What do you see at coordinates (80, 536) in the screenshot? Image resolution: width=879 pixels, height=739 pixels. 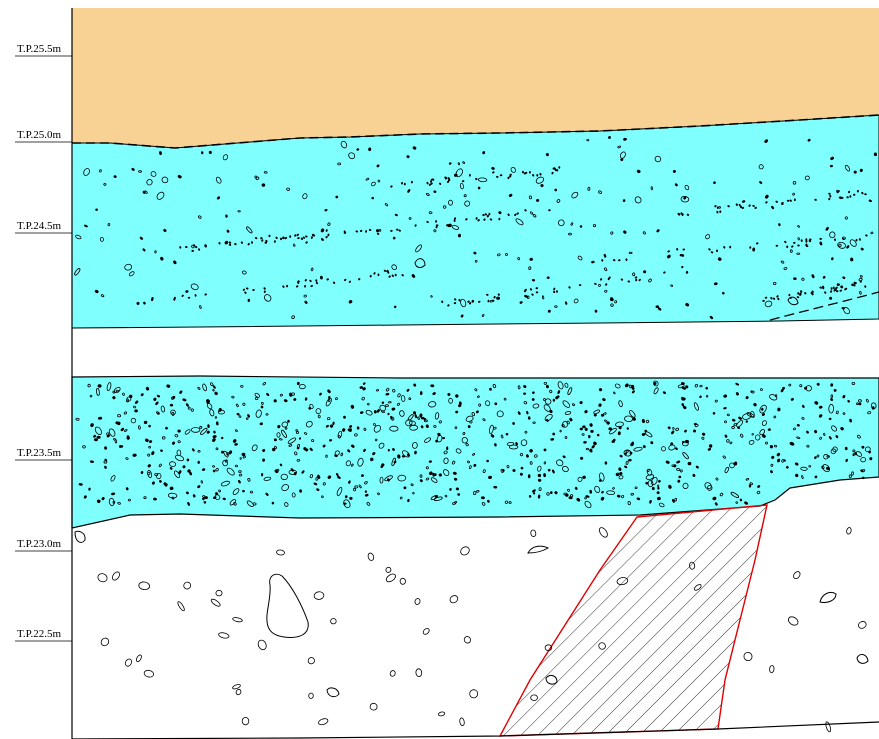 I see `stone` at bounding box center [80, 536].